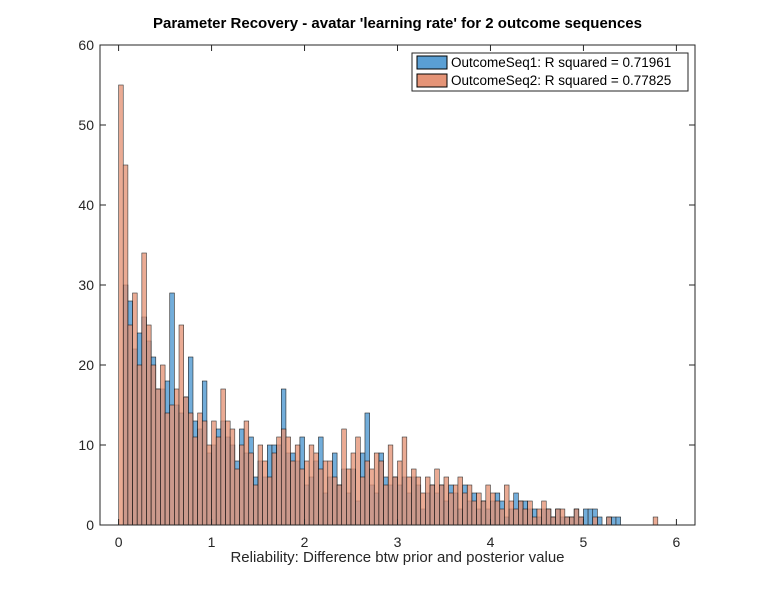 The width and height of the screenshot is (765, 590). I want to click on y-tick-label: 0, so click(90, 525).